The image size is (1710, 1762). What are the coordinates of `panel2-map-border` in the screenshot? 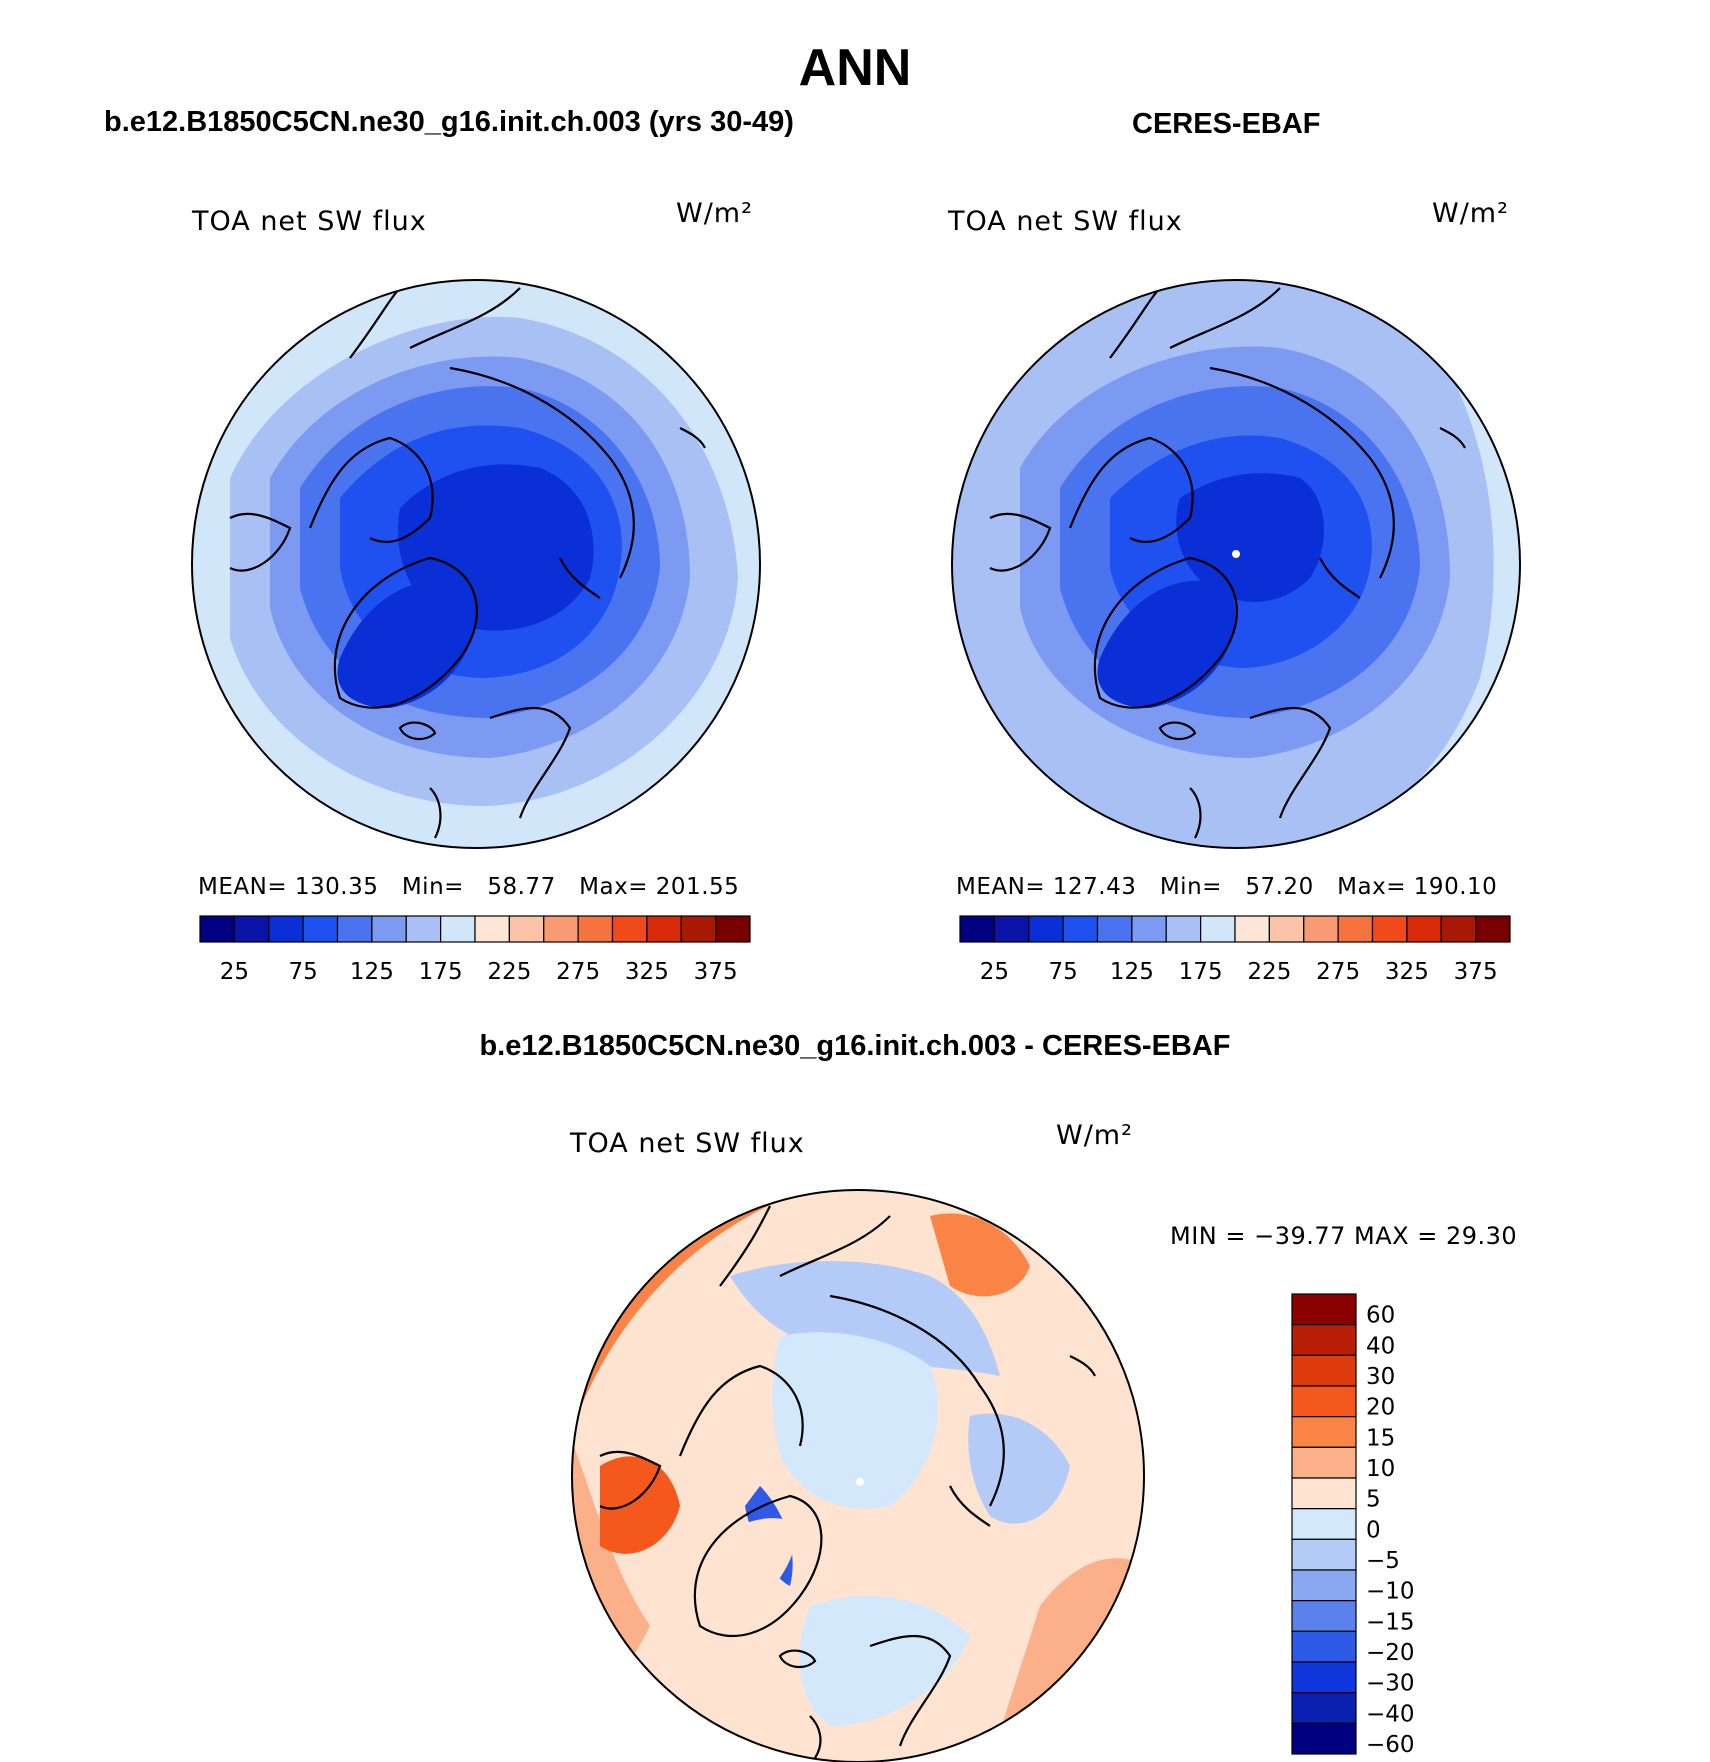 It's located at (1236, 564).